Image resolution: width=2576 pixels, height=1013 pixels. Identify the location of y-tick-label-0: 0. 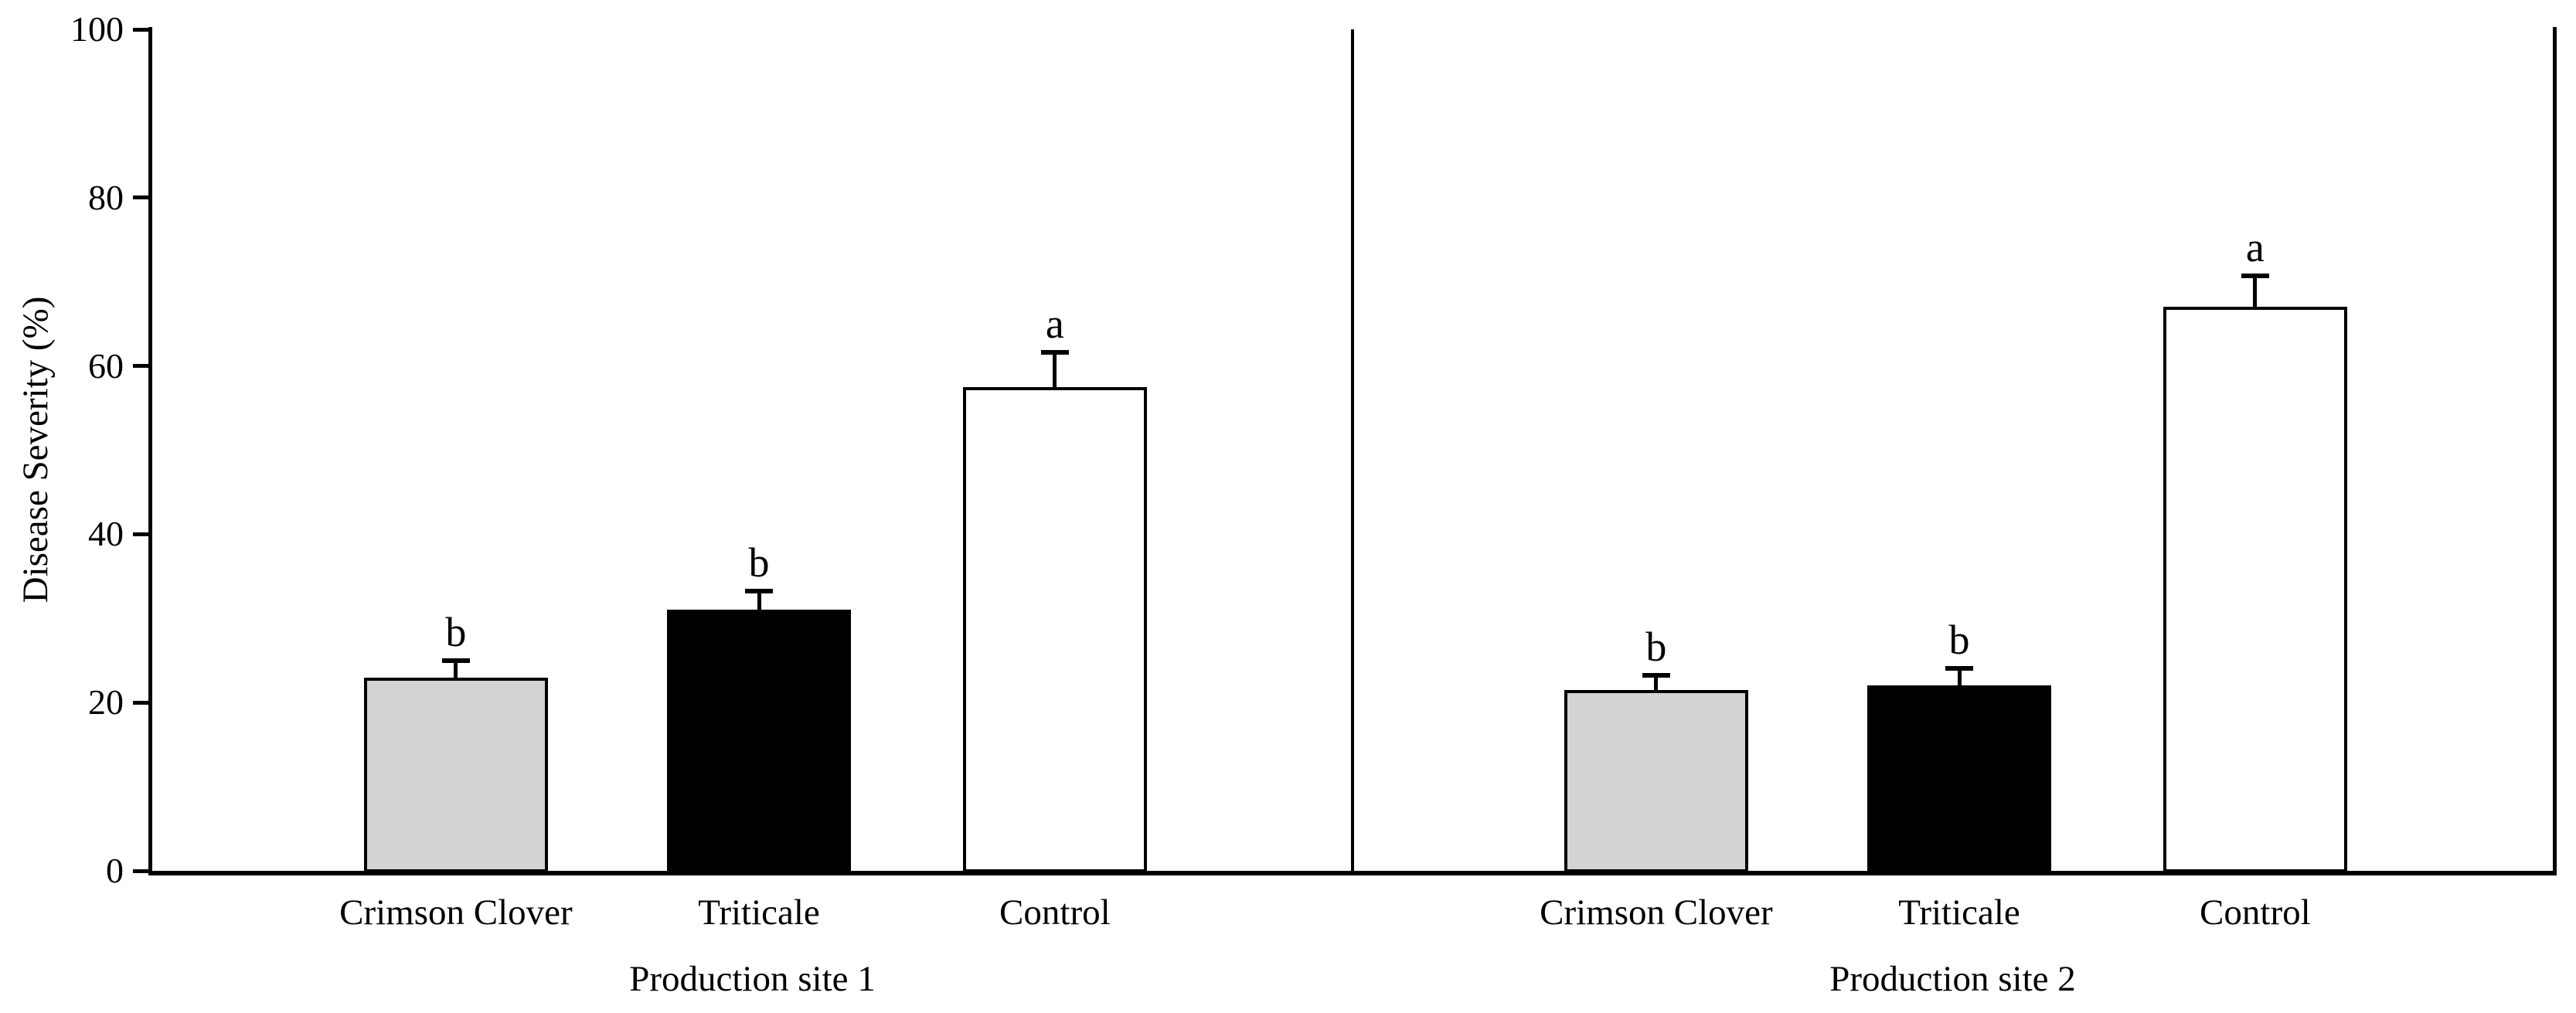
(115, 870).